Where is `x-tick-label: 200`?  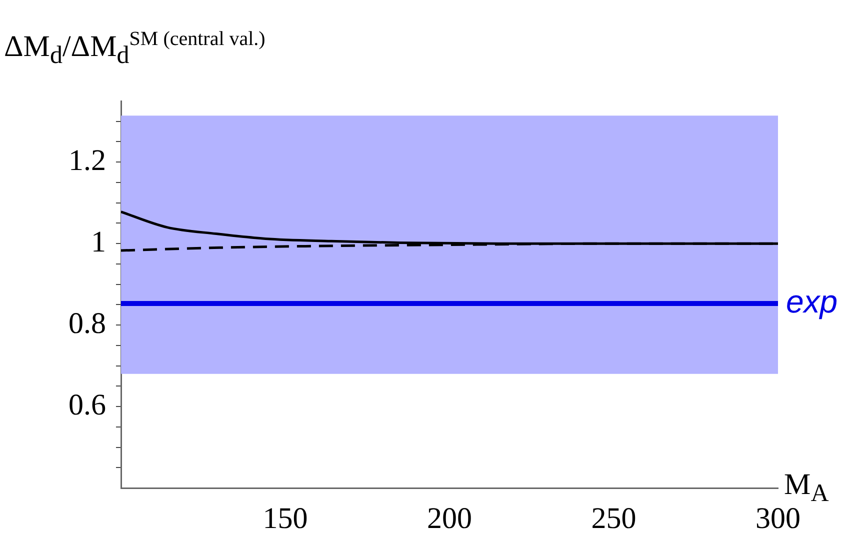 x-tick-label: 200 is located at coordinates (449, 518).